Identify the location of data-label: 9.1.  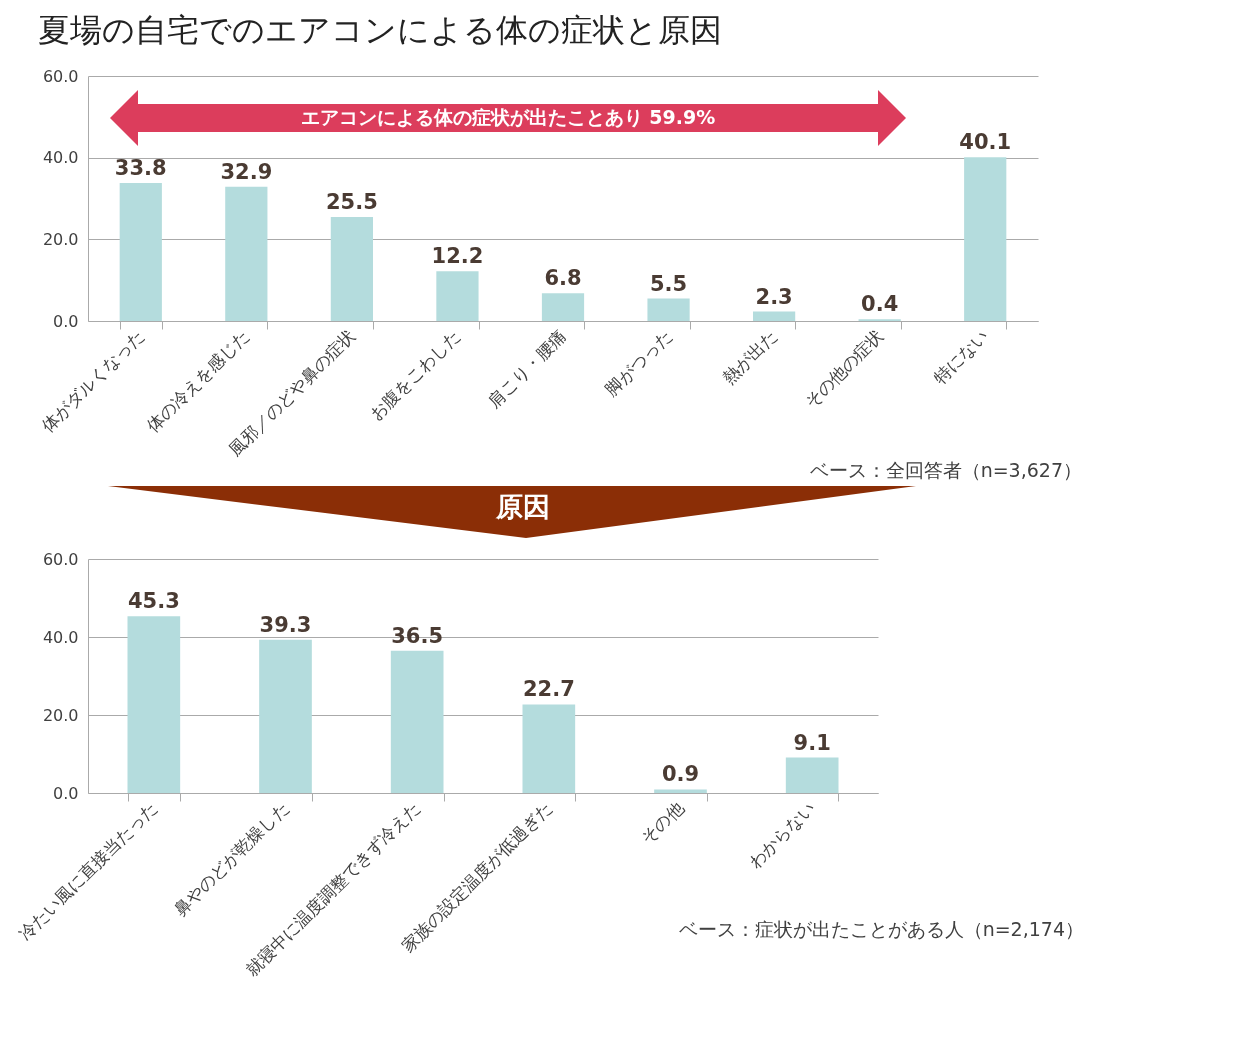
(812, 742).